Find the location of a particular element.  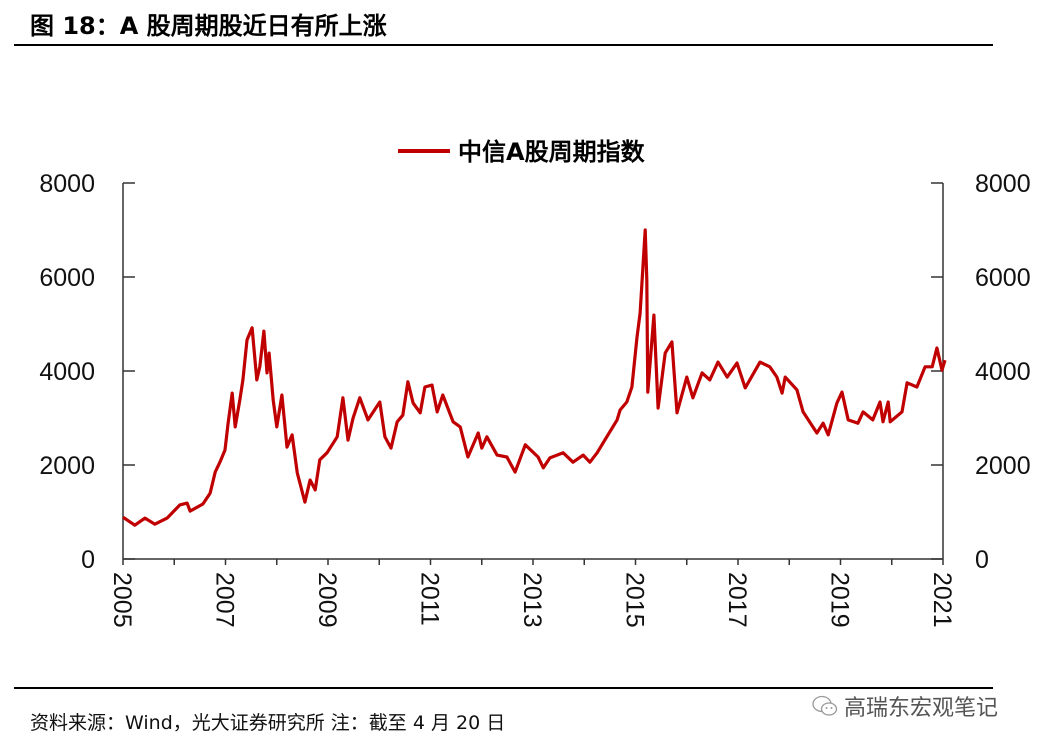

x-tick-label: 2021 is located at coordinates (942, 600).